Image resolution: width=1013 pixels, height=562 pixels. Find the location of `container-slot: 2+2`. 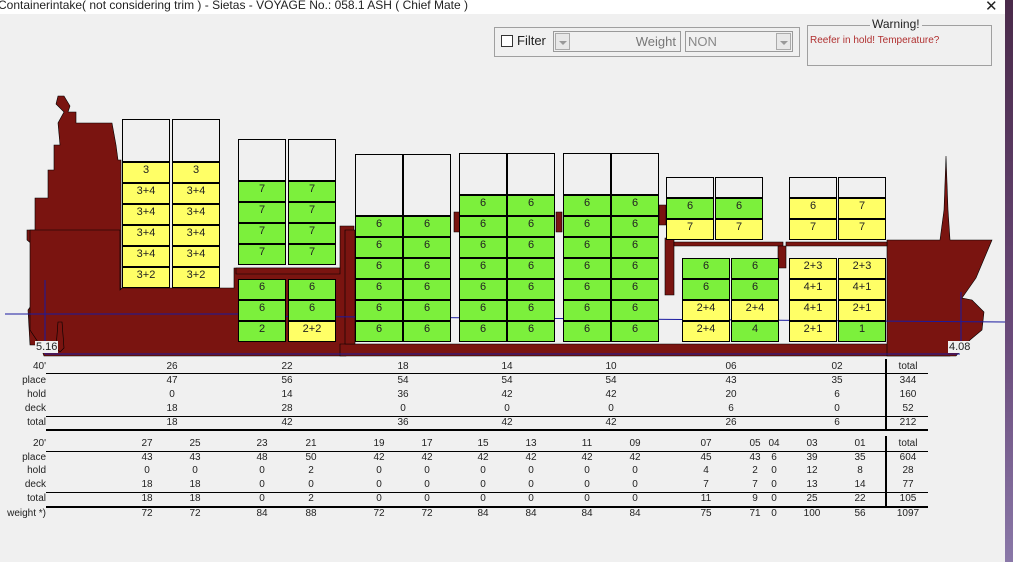

container-slot: 2+2 is located at coordinates (312, 331).